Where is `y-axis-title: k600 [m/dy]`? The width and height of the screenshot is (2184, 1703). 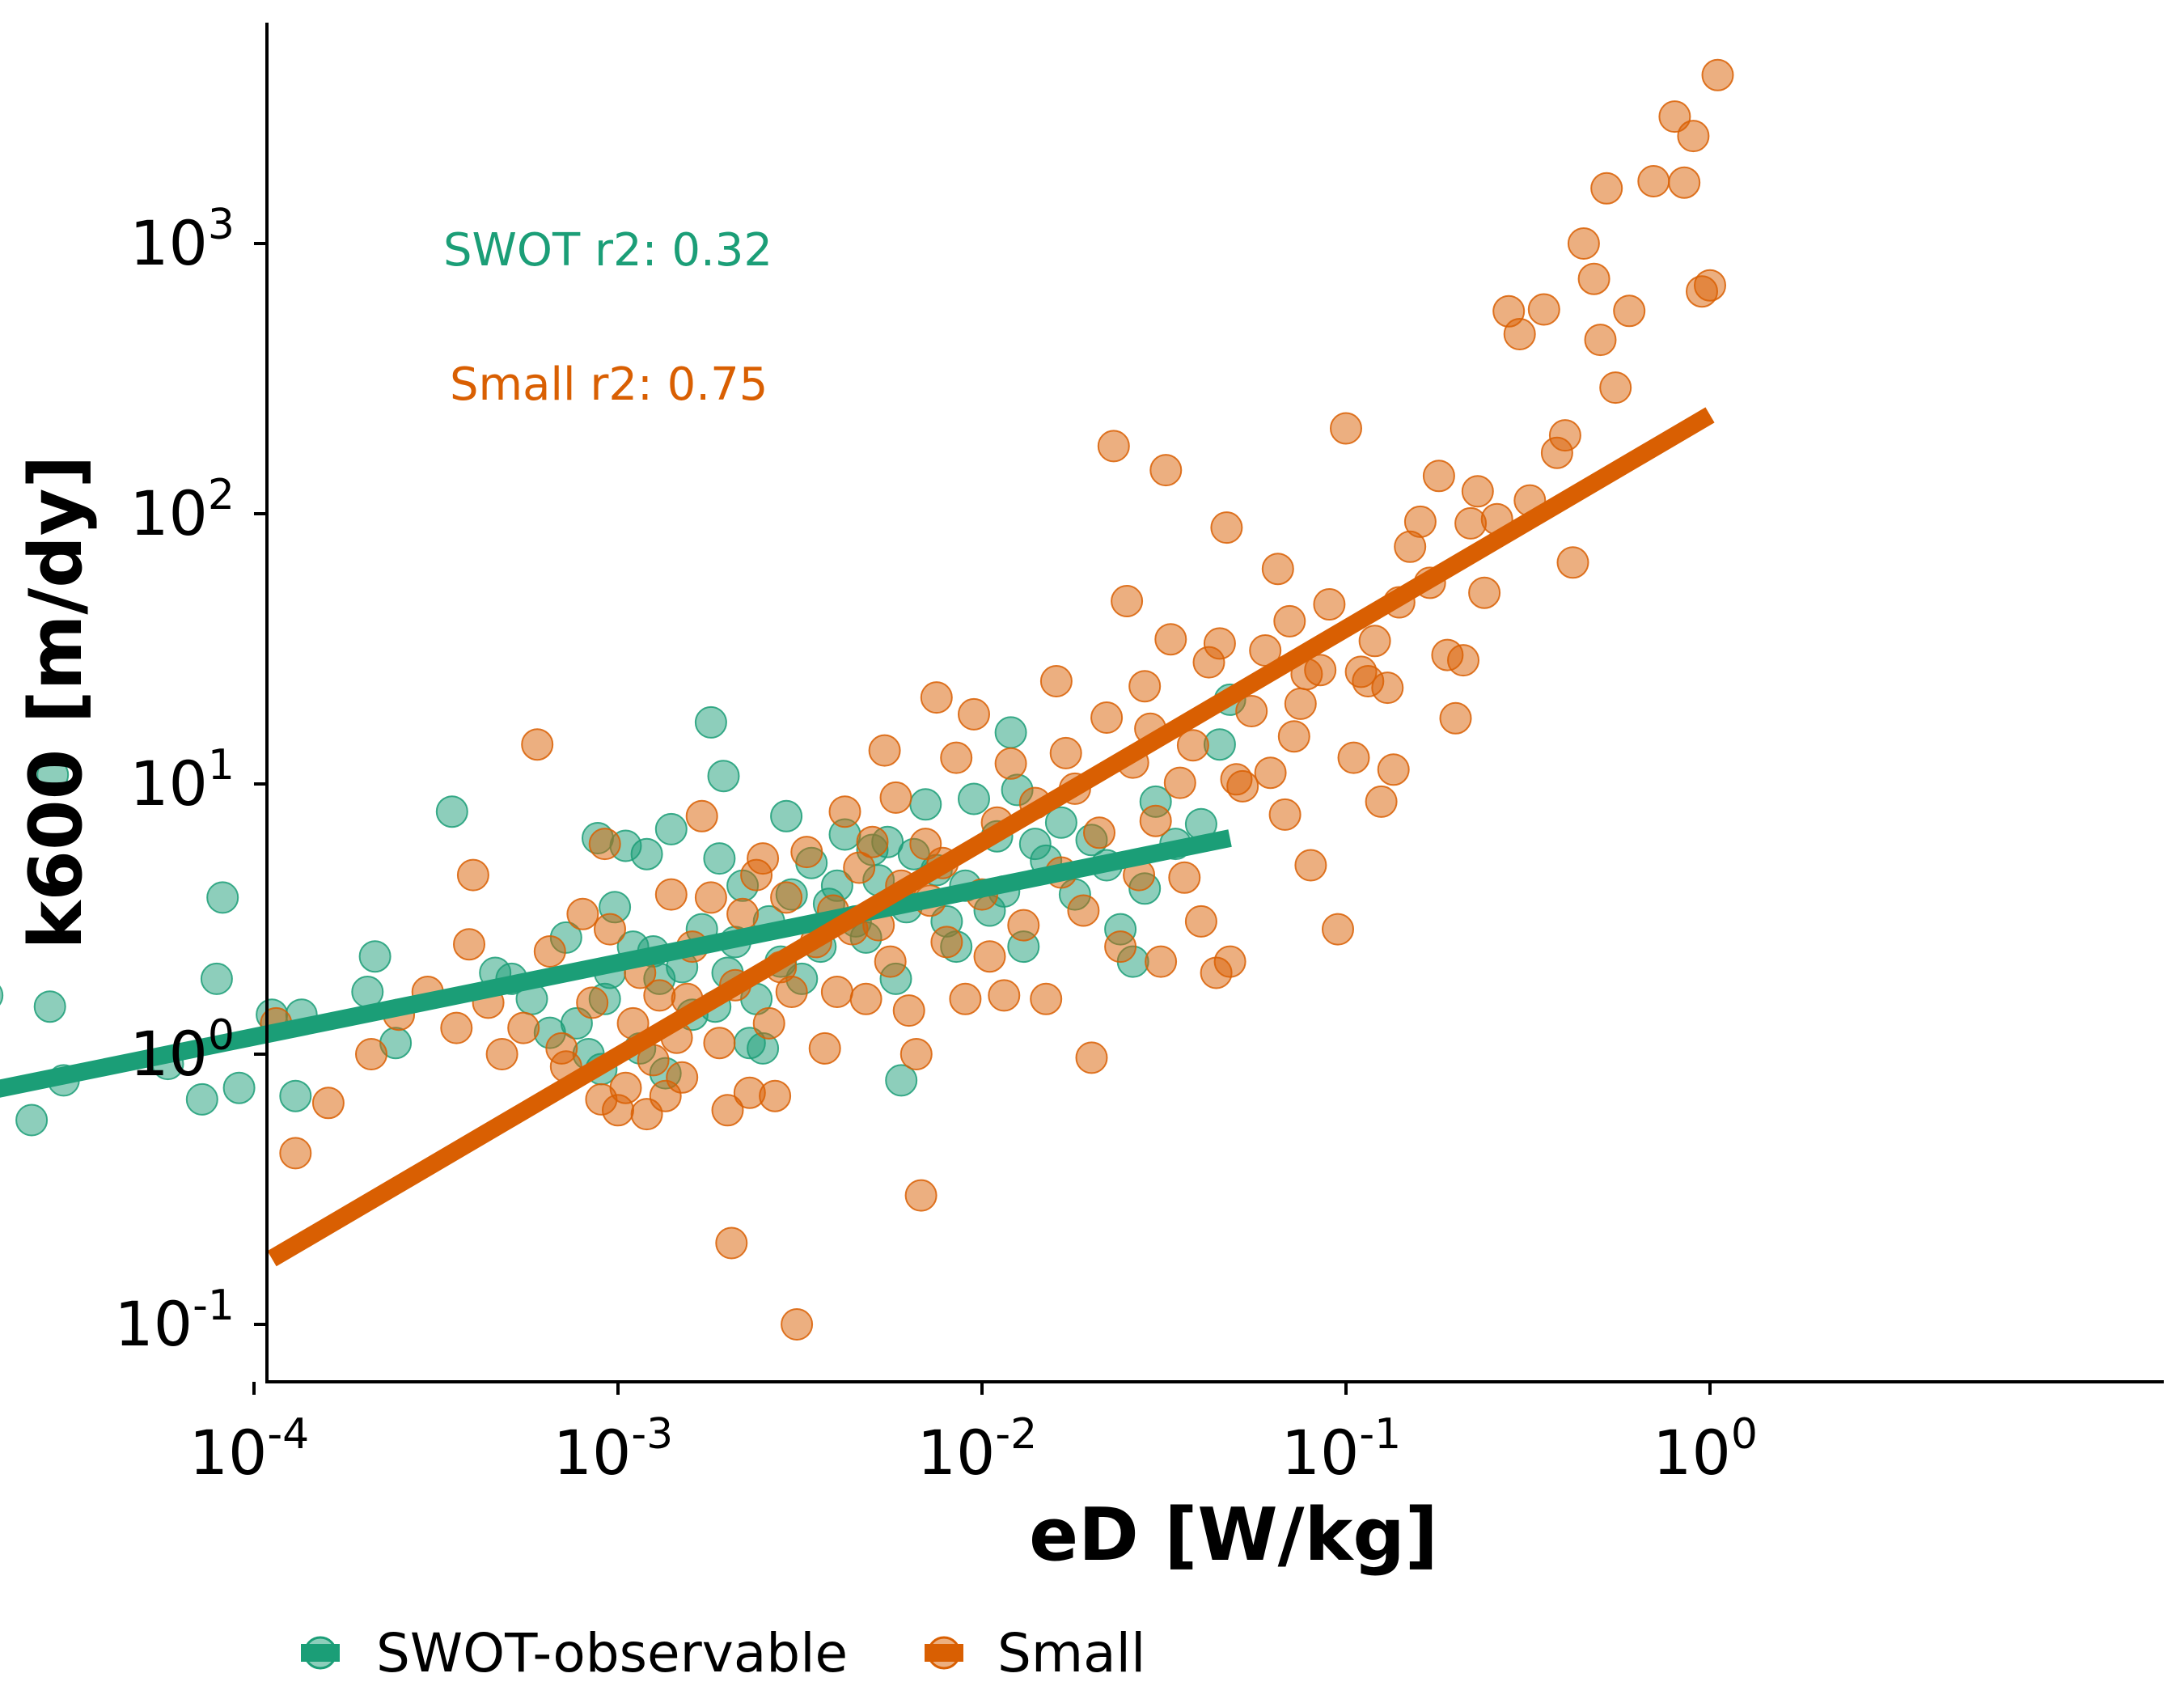 y-axis-title: k600 [m/dy] is located at coordinates (56, 702).